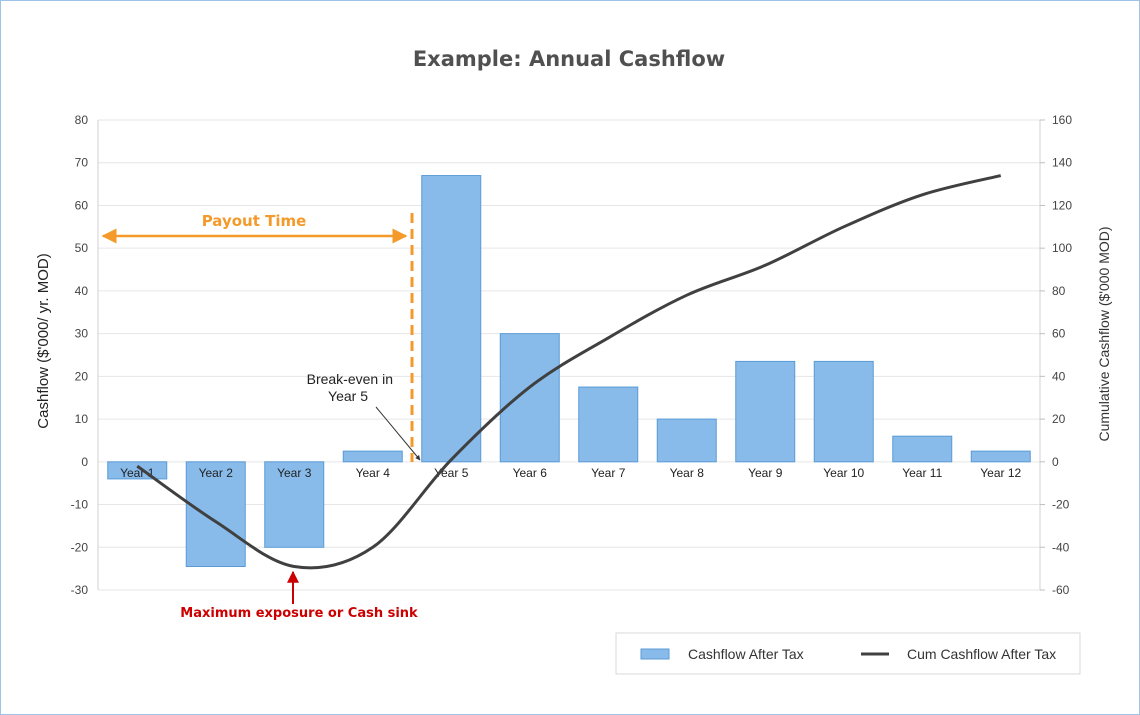 The height and width of the screenshot is (715, 1140). I want to click on y2-tick-label: 100, so click(1062, 248).